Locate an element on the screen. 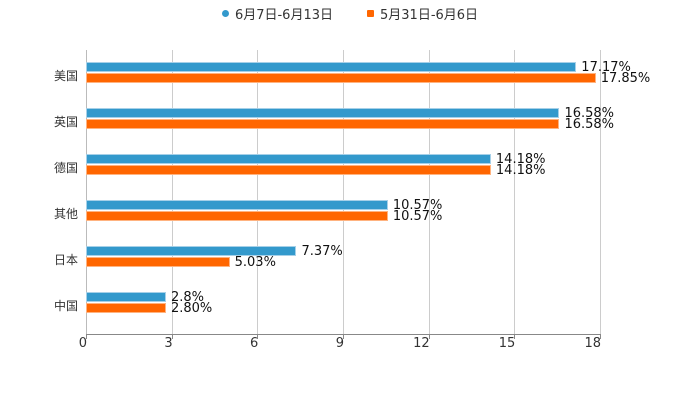 This screenshot has width=700, height=400. category-label: 其他 is located at coordinates (65, 214).